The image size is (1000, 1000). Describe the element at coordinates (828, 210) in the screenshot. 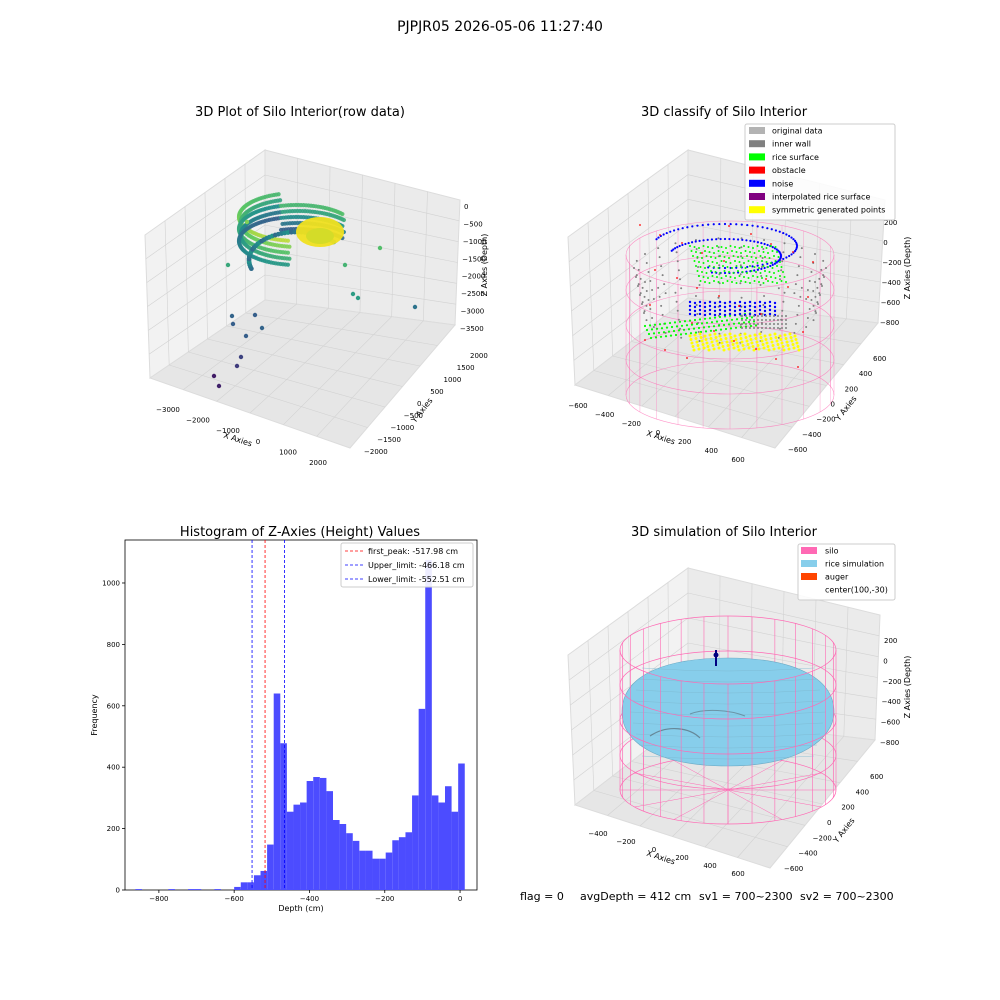

I see `legend-label: symmetric generated points` at that location.